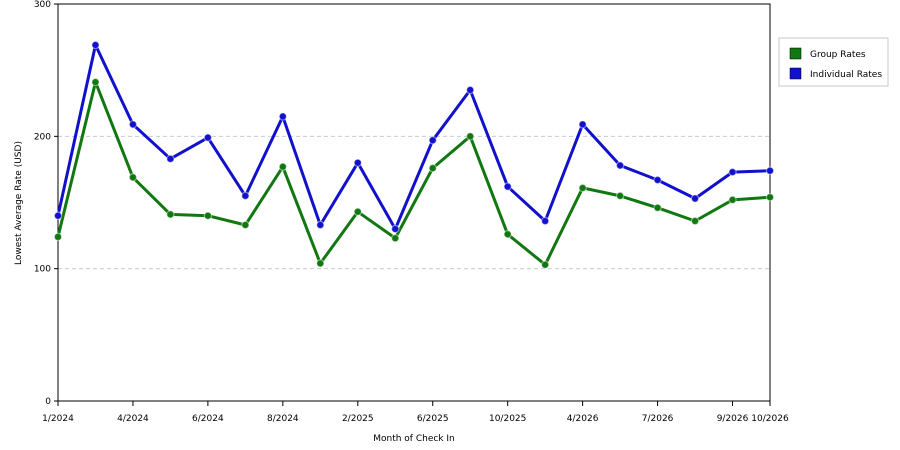  I want to click on x-axis-title: Month of Check In, so click(414, 439).